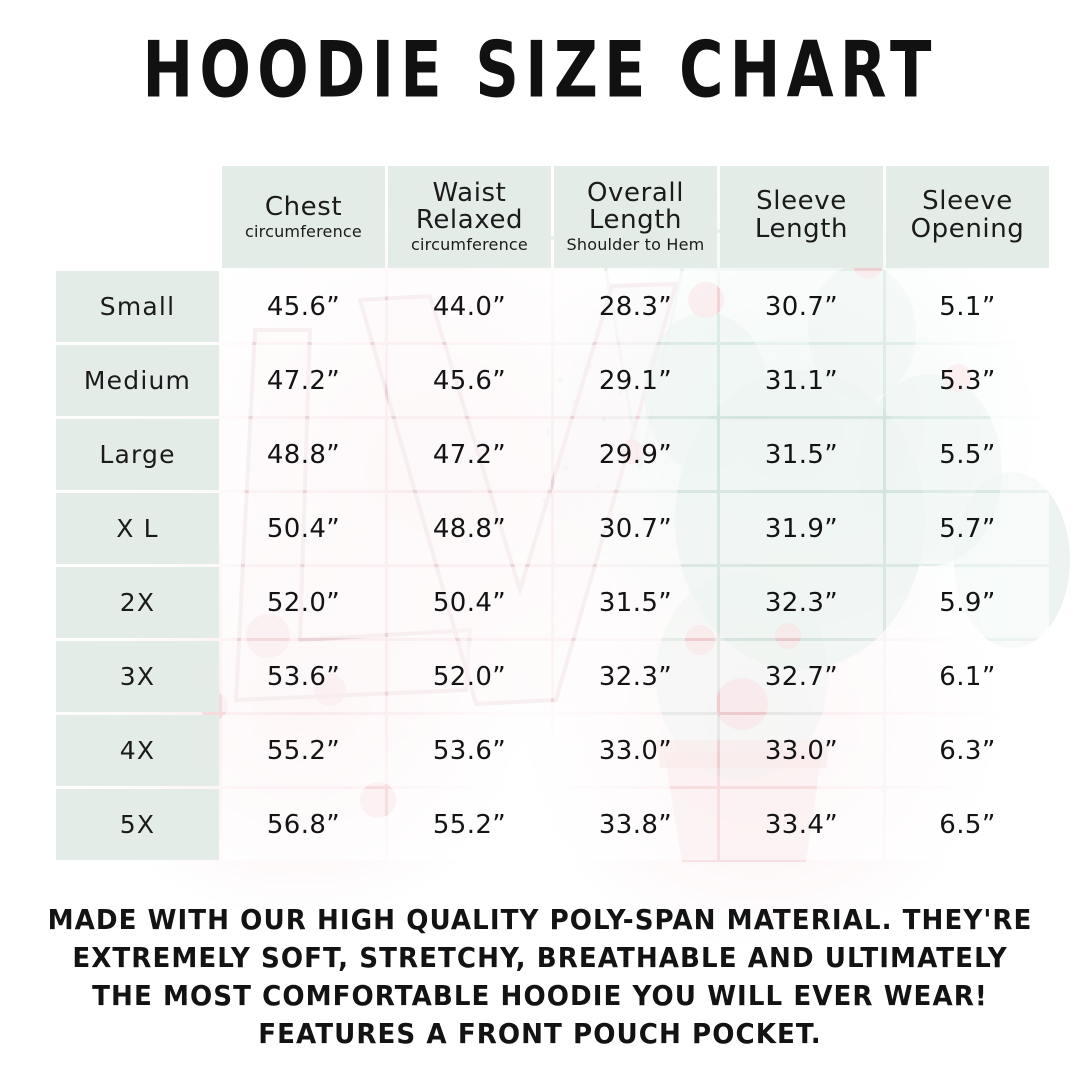  Describe the element at coordinates (137, 750) in the screenshot. I see `row-size-label: 4X` at that location.